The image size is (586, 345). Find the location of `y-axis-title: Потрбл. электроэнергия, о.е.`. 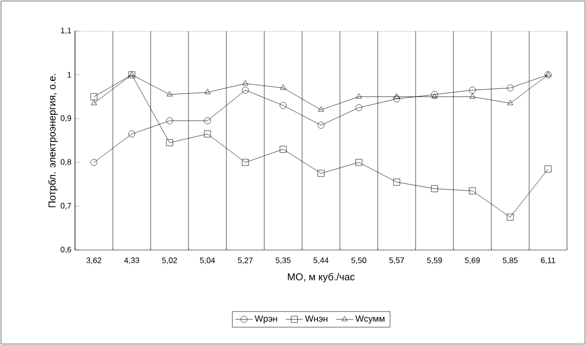

y-axis-title: Потрбл. электроэнергия, о.е. is located at coordinates (53, 141).